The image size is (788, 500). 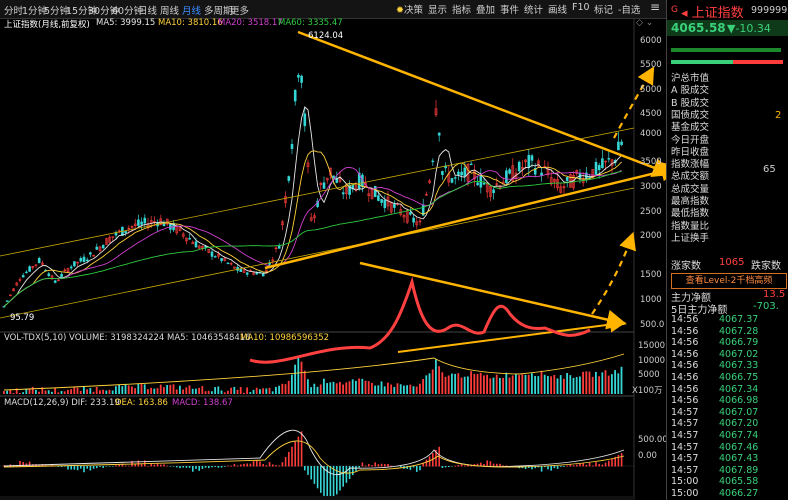 What do you see at coordinates (581, 7) in the screenshot?
I see `f10-button: F10` at bounding box center [581, 7].